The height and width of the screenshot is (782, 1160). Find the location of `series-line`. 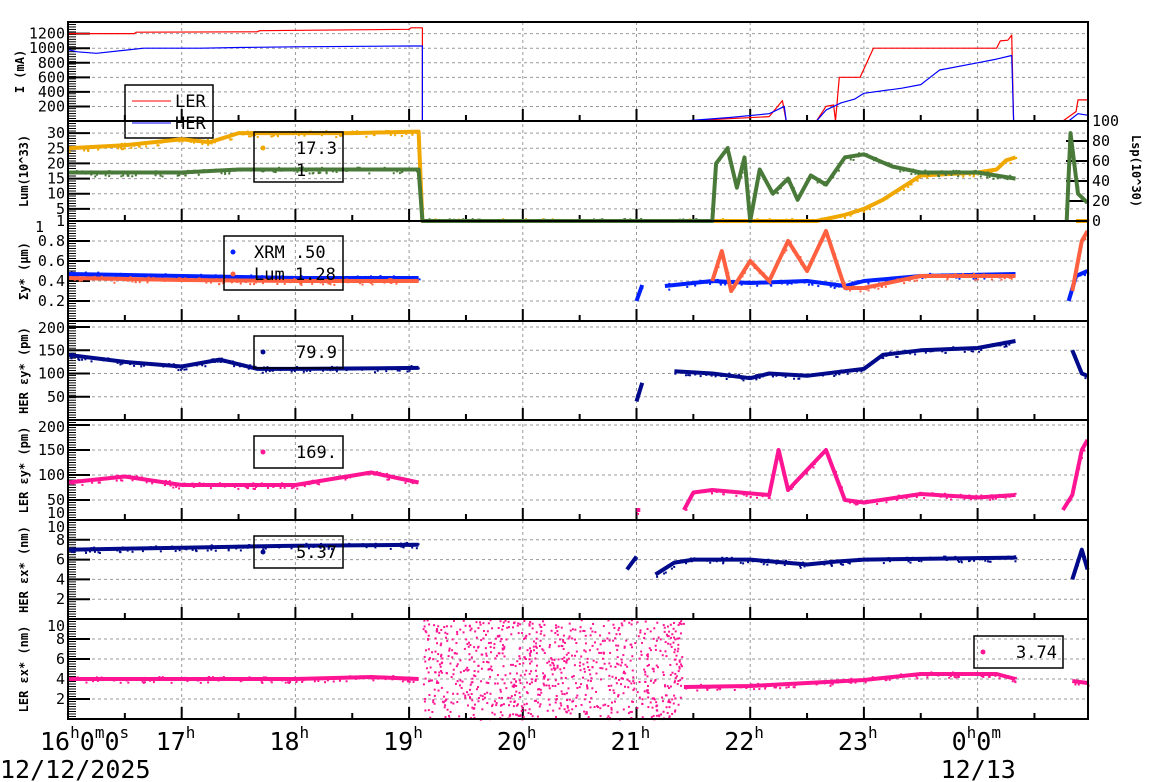

series-line is located at coordinates (863, 261).